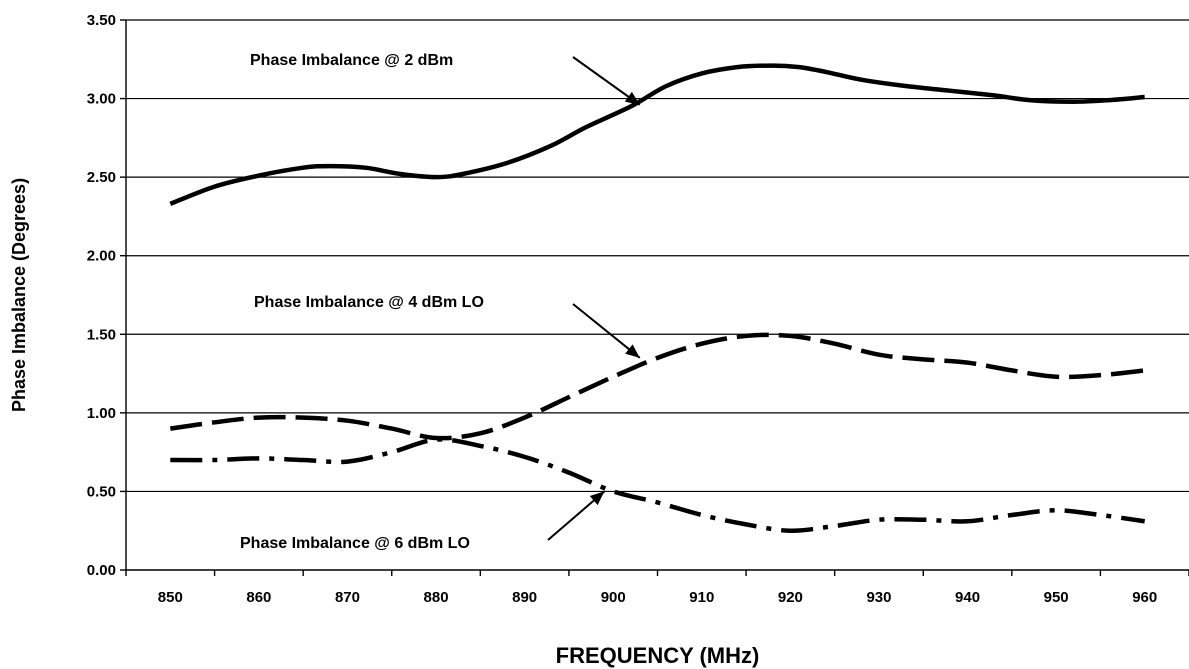  I want to click on x-tick-label: 910, so click(701, 597).